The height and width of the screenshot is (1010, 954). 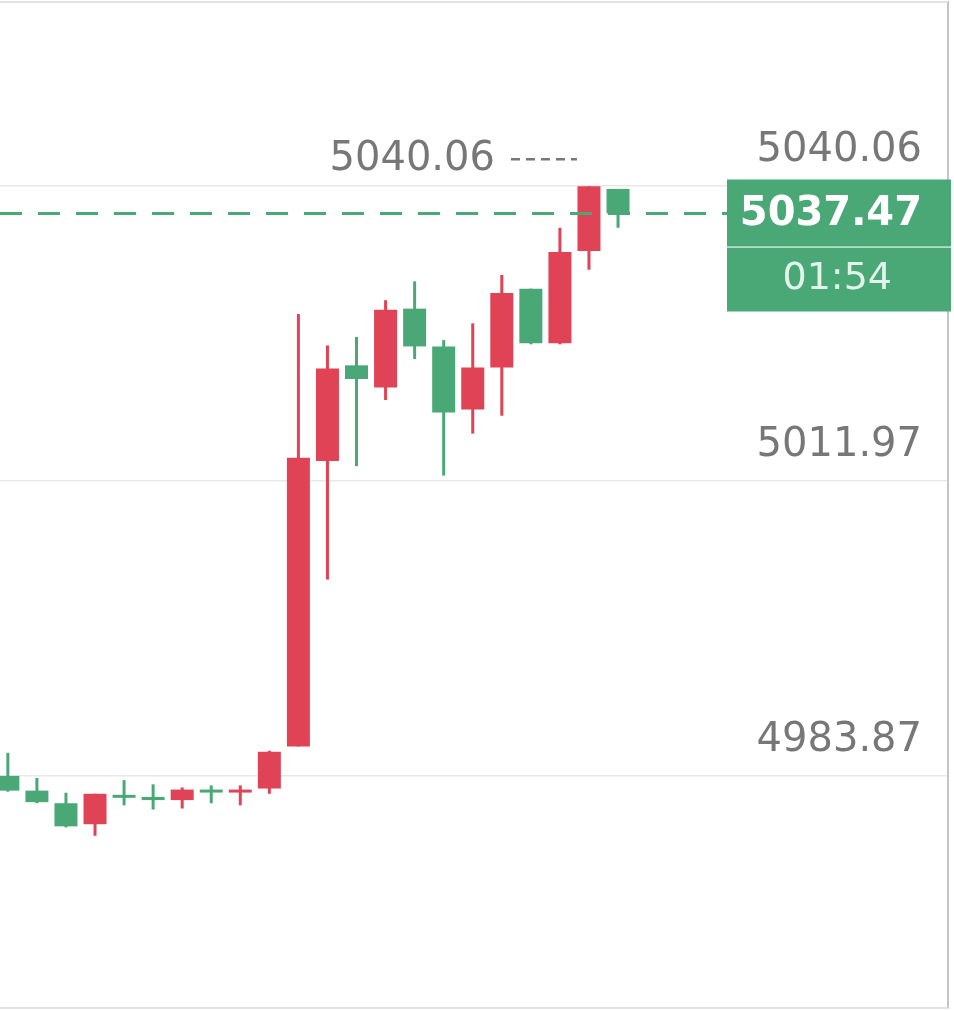 What do you see at coordinates (839, 441) in the screenshot?
I see `y-tick-label: 5011.97` at bounding box center [839, 441].